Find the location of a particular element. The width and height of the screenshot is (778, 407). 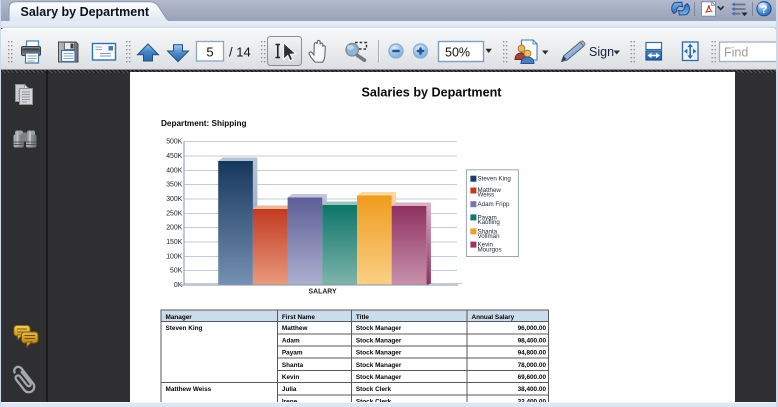

svg-text: 50% is located at coordinates (457, 53).